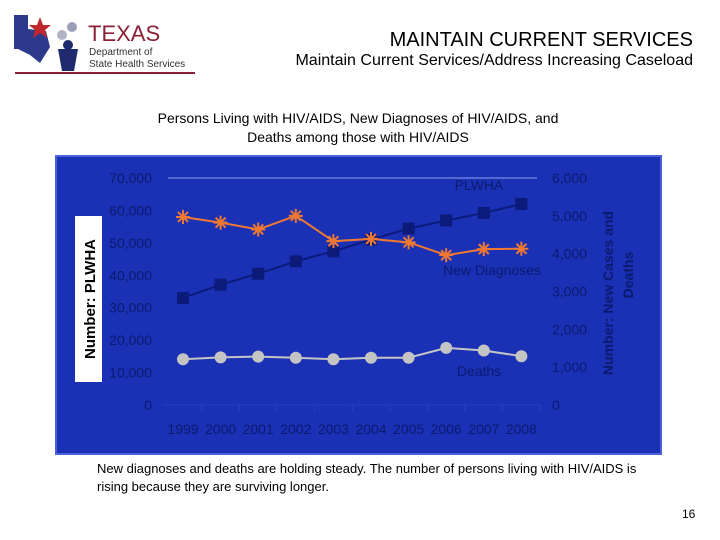 This screenshot has width=720, height=540. I want to click on right-axis-title-line1: Number: New Cases and, so click(608, 293).